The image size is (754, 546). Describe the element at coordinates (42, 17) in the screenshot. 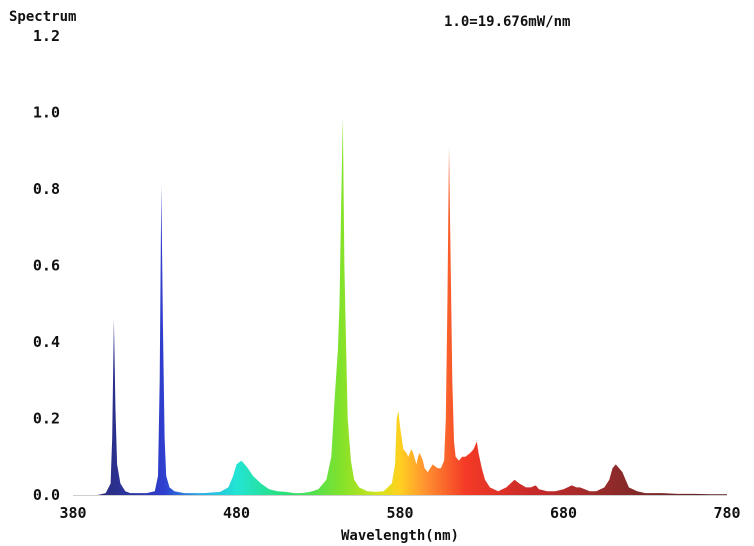

I see `chart-title: Spectrum` at that location.